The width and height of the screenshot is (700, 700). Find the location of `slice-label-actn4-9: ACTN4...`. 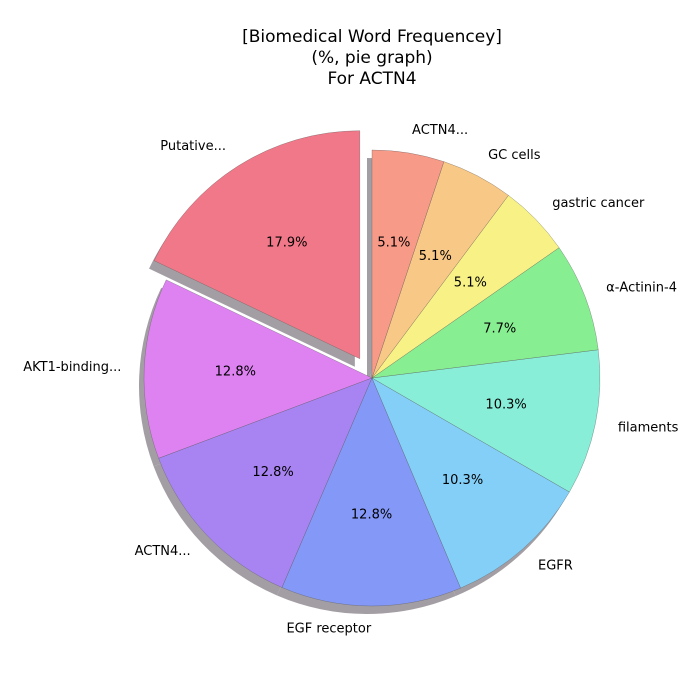

slice-label-actn4-9: ACTN4... is located at coordinates (440, 130).